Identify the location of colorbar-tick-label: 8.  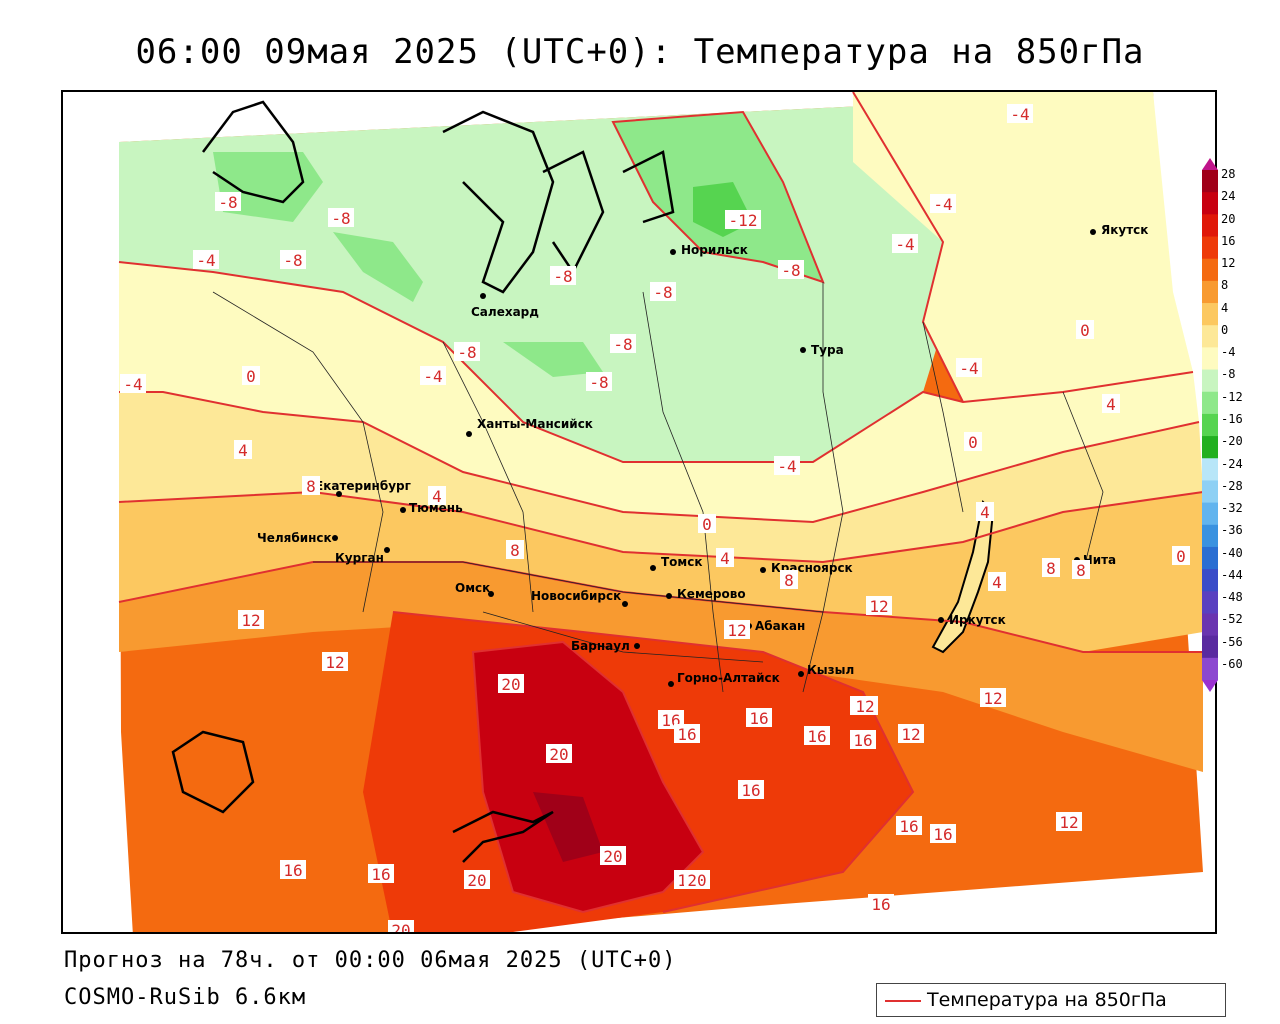
(1225, 285).